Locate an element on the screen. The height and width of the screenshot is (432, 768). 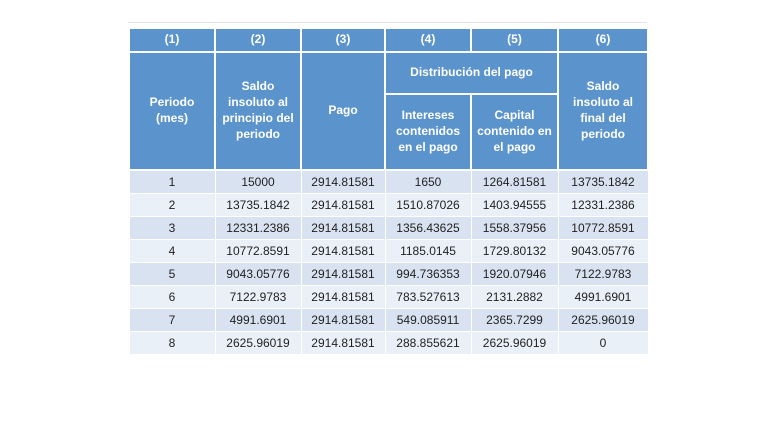
header-capital: Capital contenido en el pago is located at coordinates (514, 132).